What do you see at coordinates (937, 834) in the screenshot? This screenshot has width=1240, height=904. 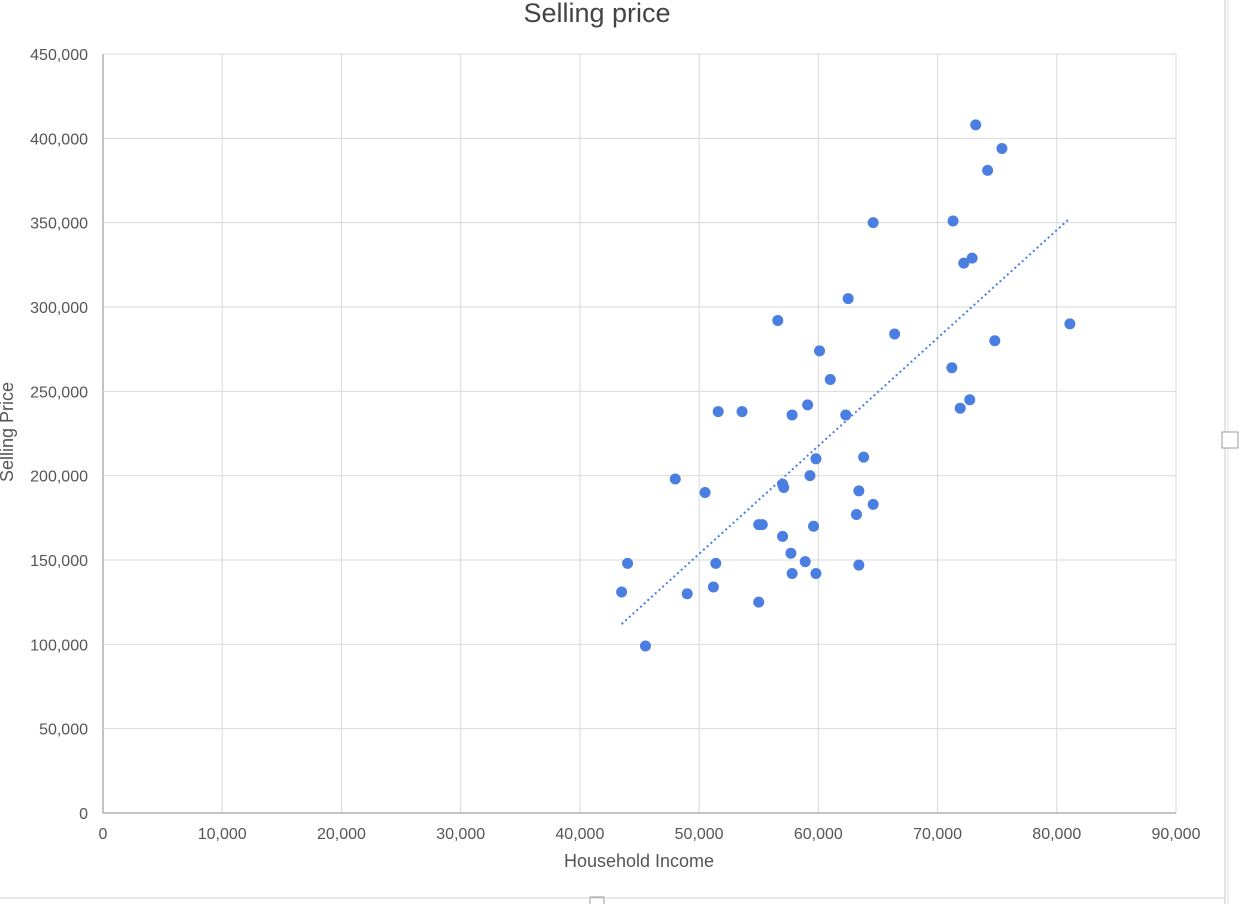 I see `x-tick-label: 70,000` at bounding box center [937, 834].